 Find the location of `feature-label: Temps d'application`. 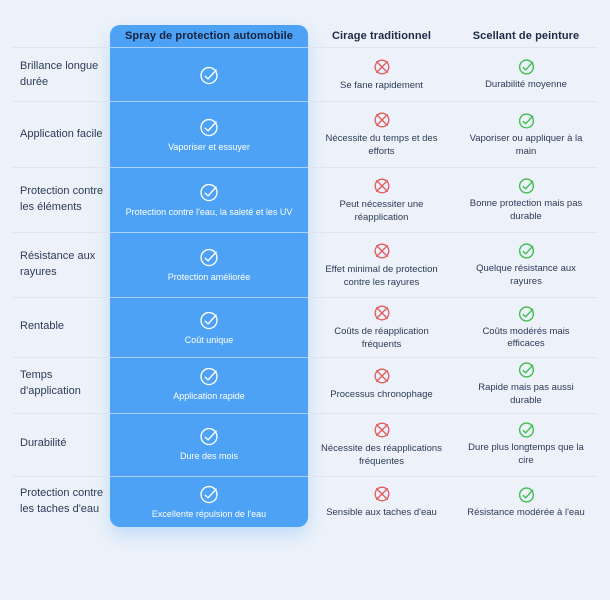

feature-label: Temps d'application is located at coordinates (61, 384).